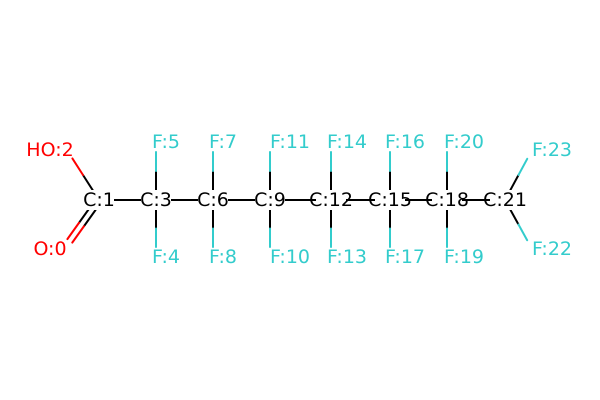 The width and height of the screenshot is (600, 400). Describe the element at coordinates (347, 257) in the screenshot. I see `atom-label-f13: F:13` at that location.